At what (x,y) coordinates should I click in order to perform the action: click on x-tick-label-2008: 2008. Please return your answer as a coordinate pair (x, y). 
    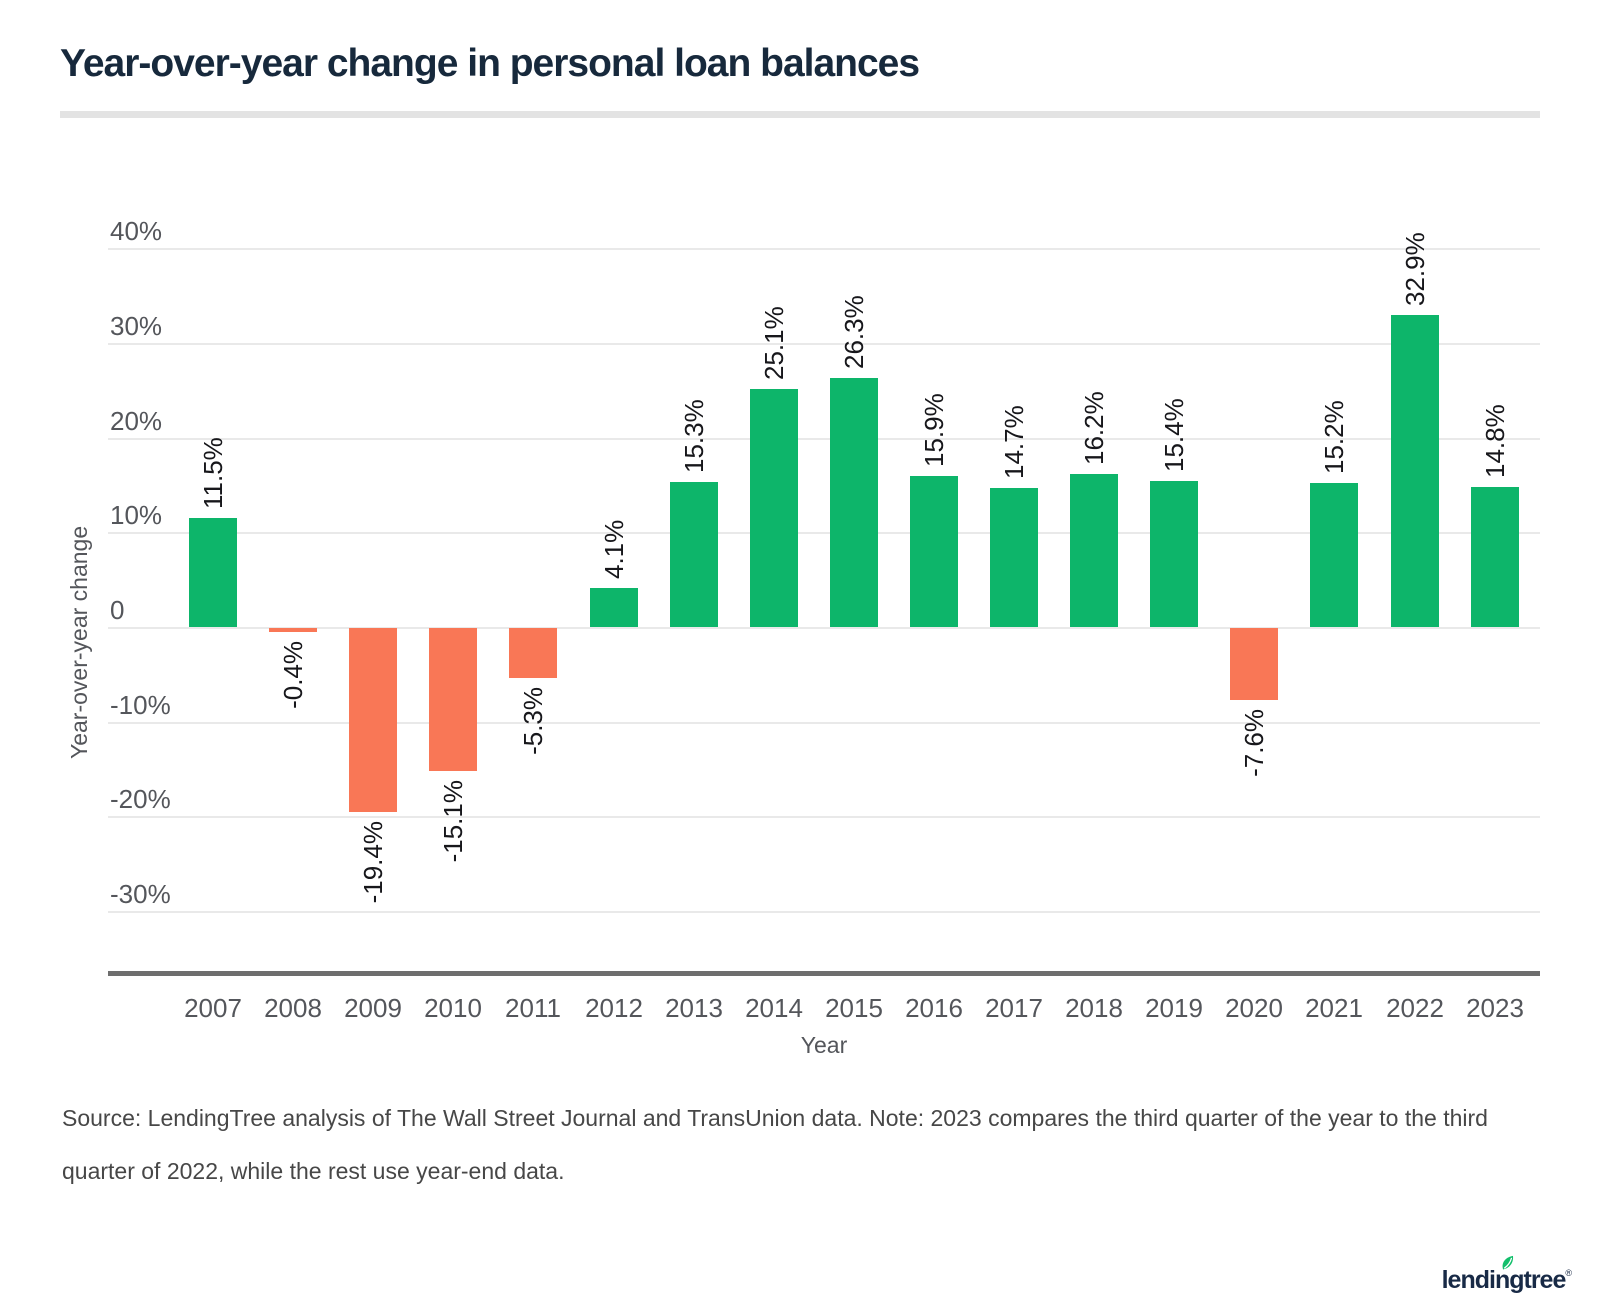
    Looking at the image, I should click on (293, 1008).